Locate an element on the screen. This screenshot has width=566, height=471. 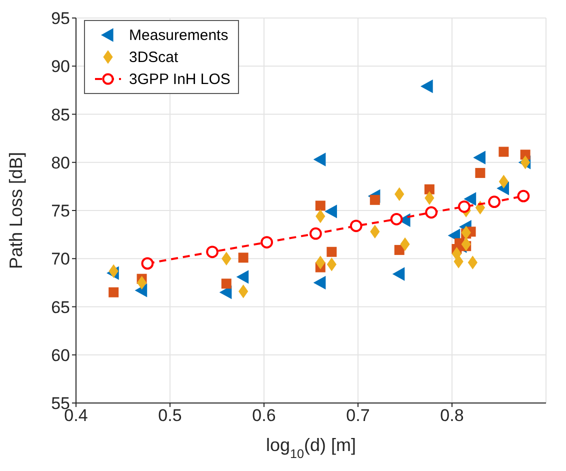
x-axis-title: log$_{10}$(d) [m] is located at coordinates (311, 448).